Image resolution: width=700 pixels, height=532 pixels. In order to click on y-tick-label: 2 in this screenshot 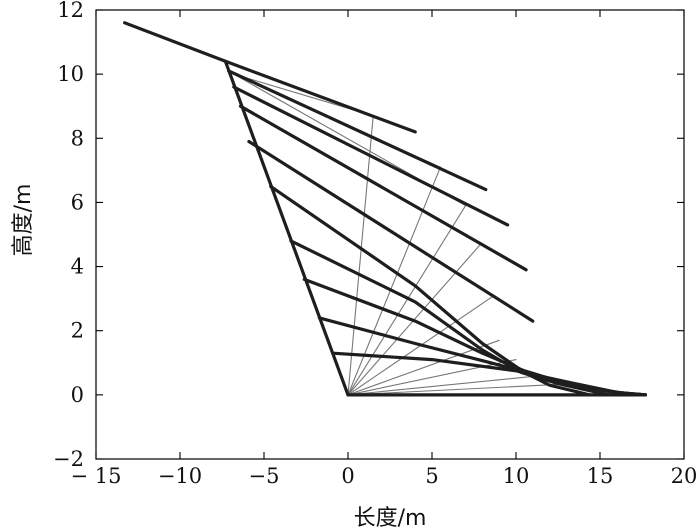, I will do `click(77, 331)`.